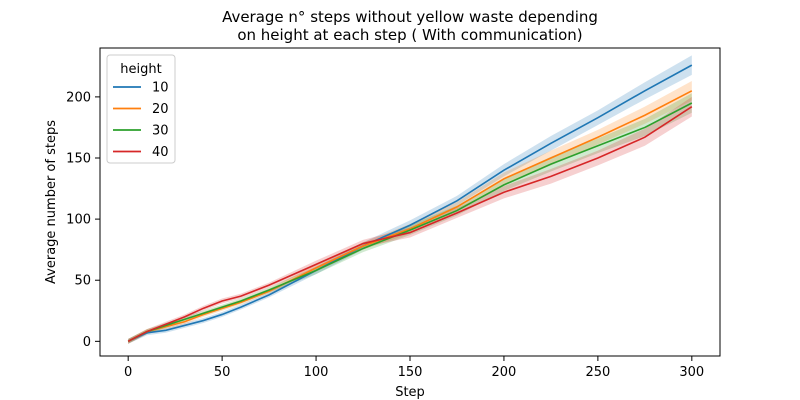 The width and height of the screenshot is (800, 400). I want to click on y-tick-label: 100, so click(78, 220).